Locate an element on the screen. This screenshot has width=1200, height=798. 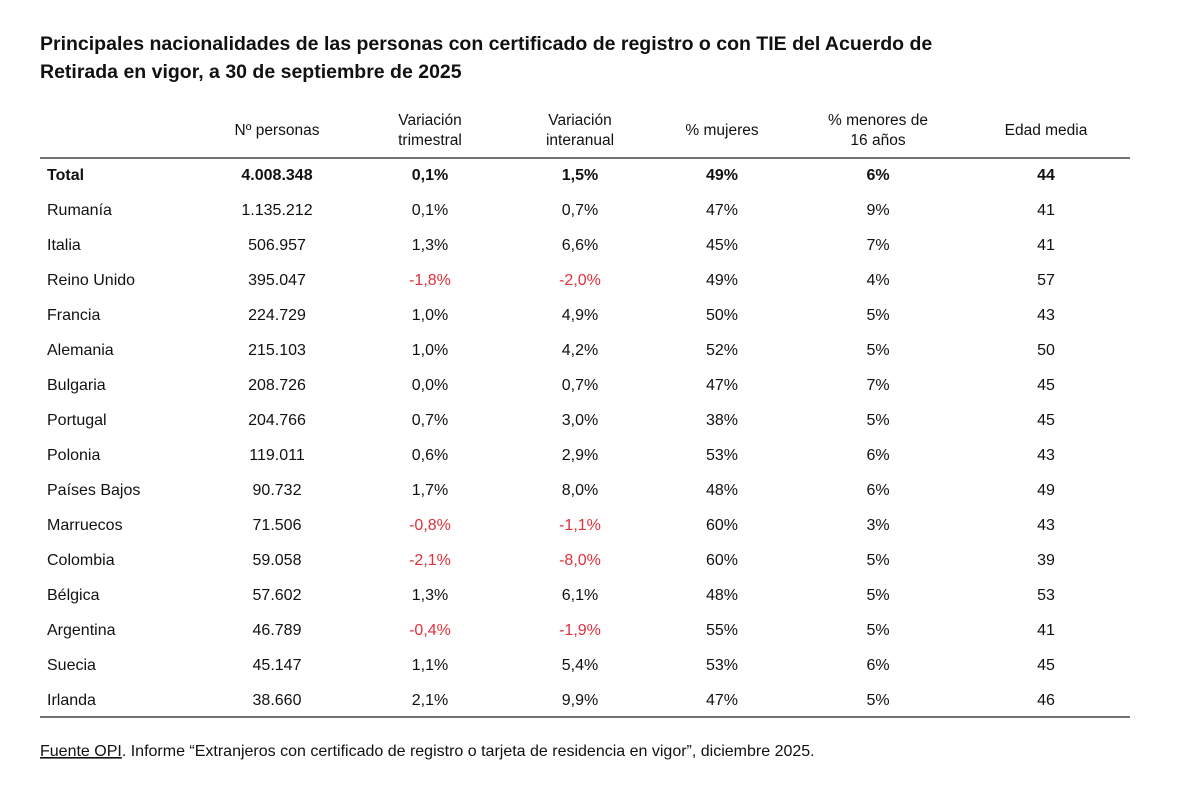
cell: 2,1% is located at coordinates (430, 700).